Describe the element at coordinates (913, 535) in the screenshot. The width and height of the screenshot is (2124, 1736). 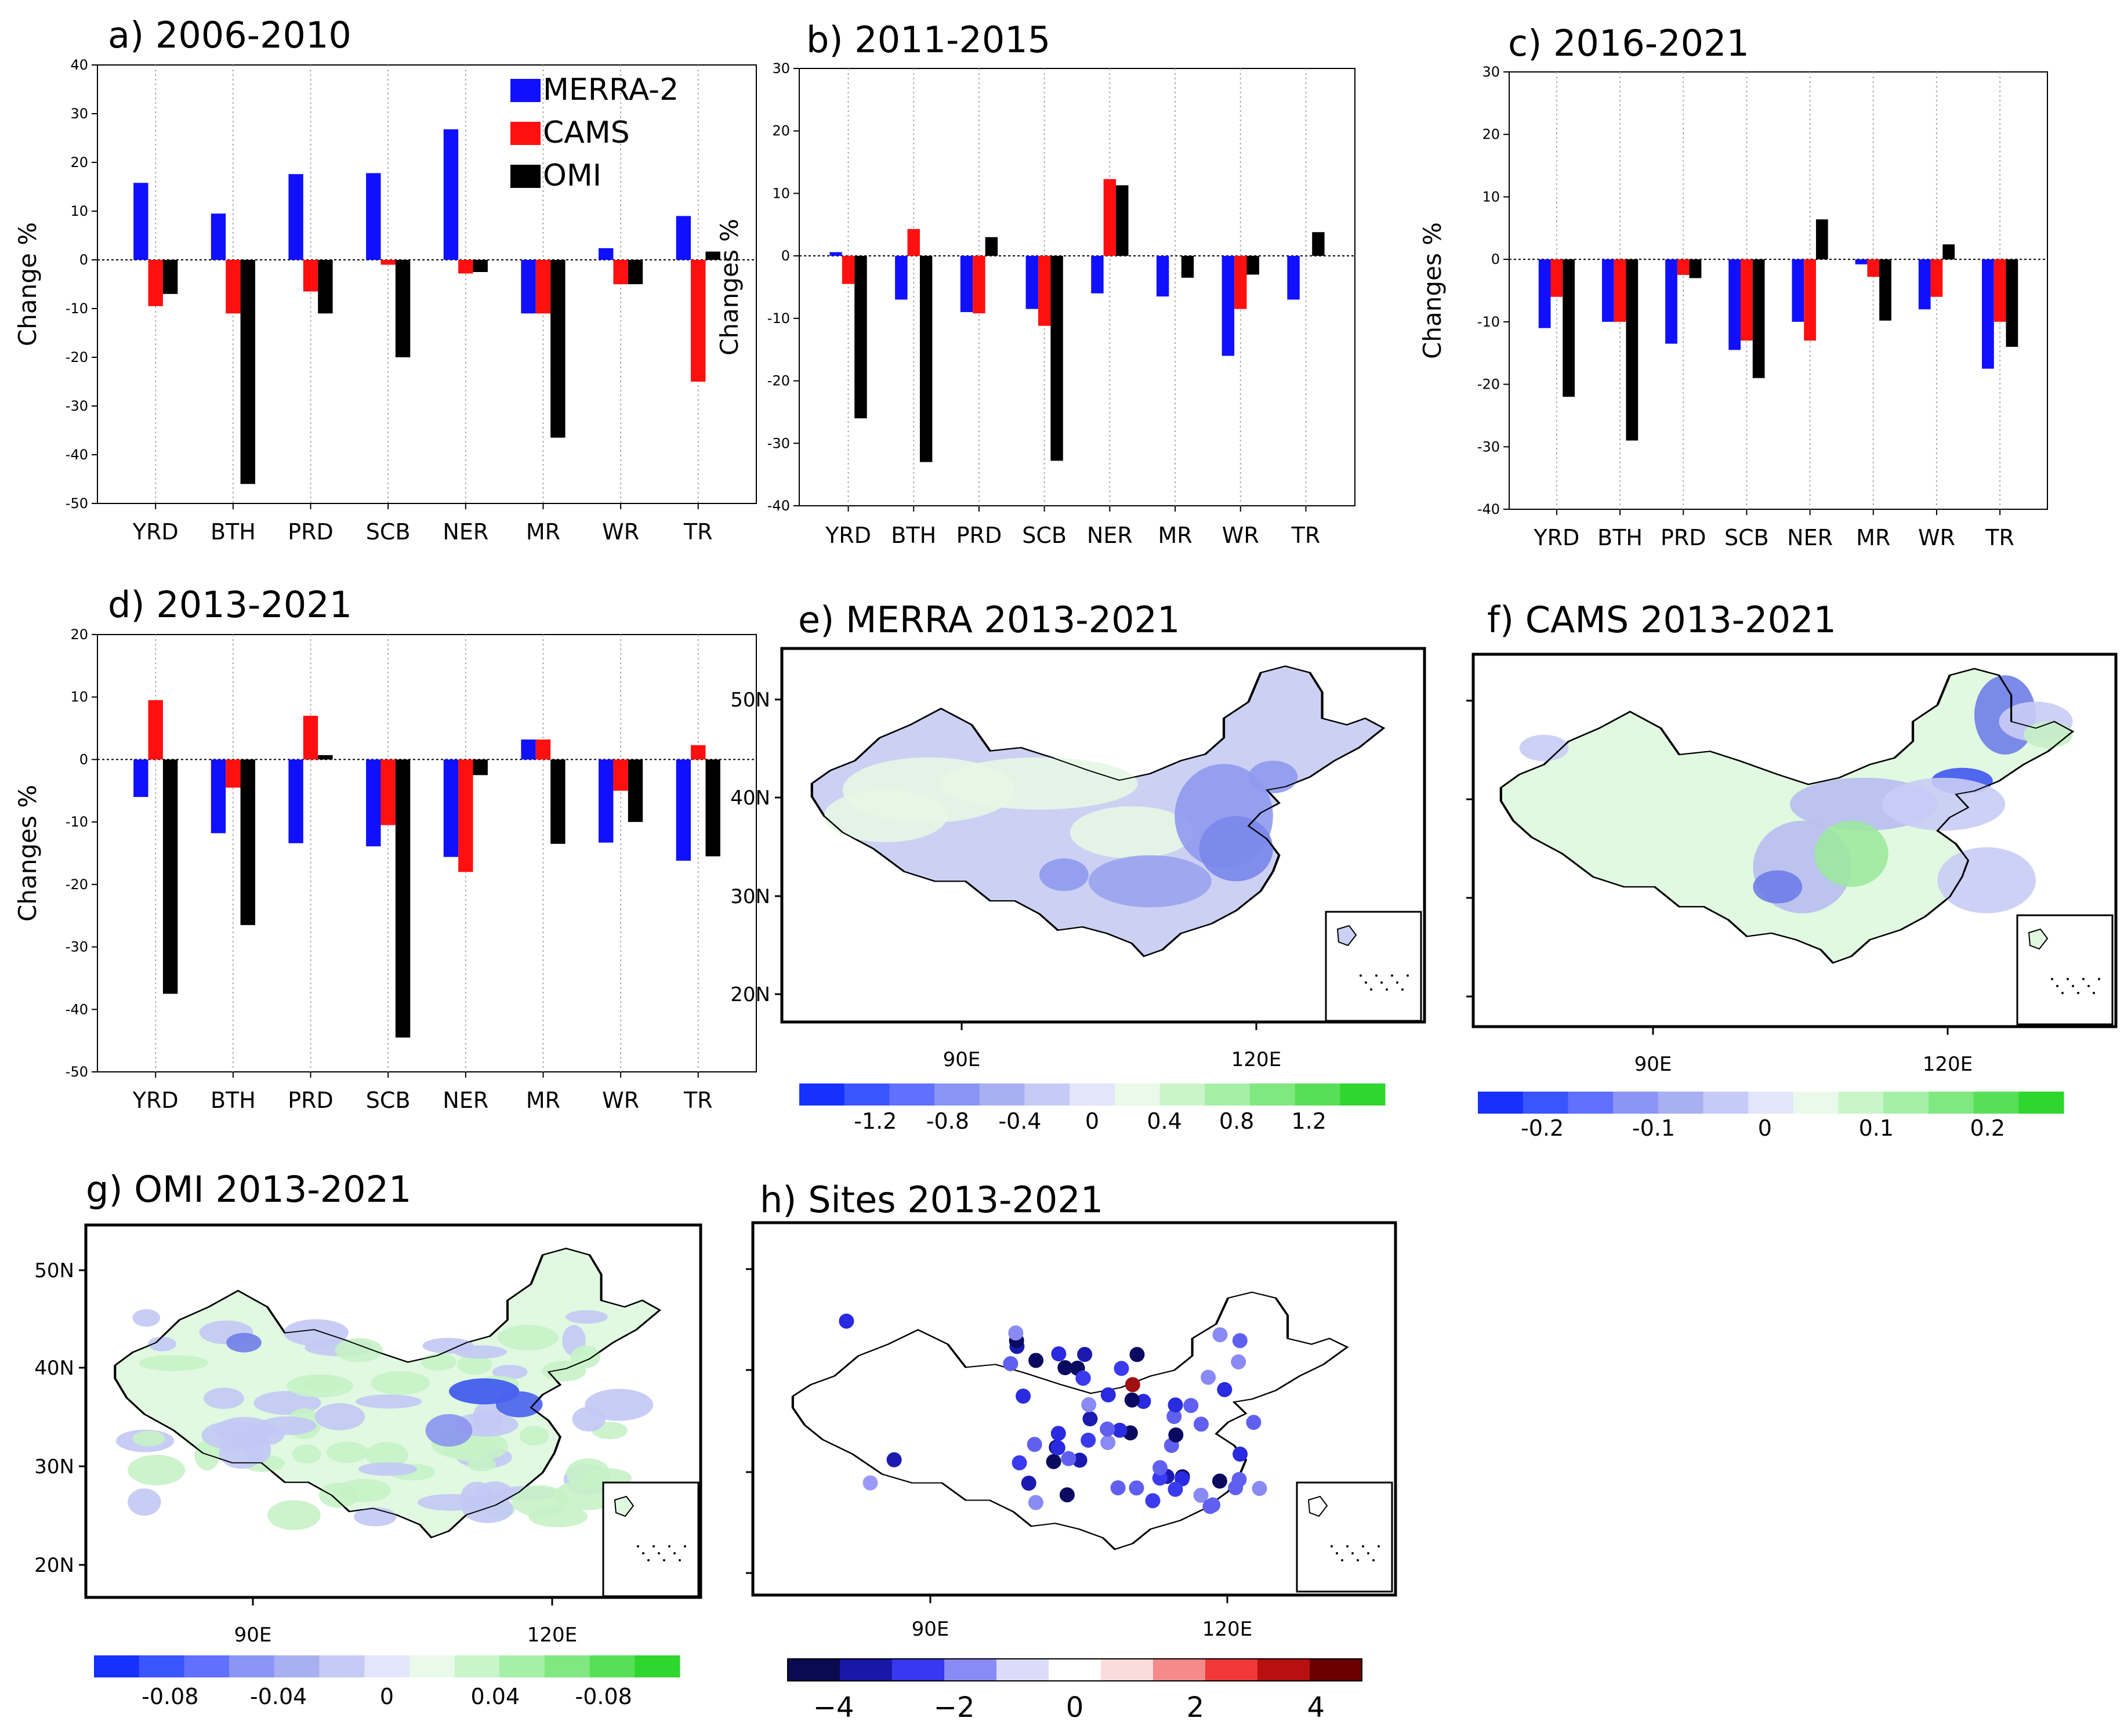
I see `x-tick-label-bth: BTH` at that location.